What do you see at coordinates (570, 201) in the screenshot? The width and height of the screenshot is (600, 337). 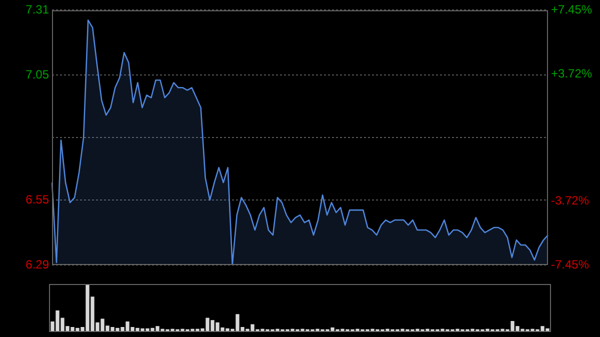 I see `y2-tick-label: -3.72%` at bounding box center [570, 201].